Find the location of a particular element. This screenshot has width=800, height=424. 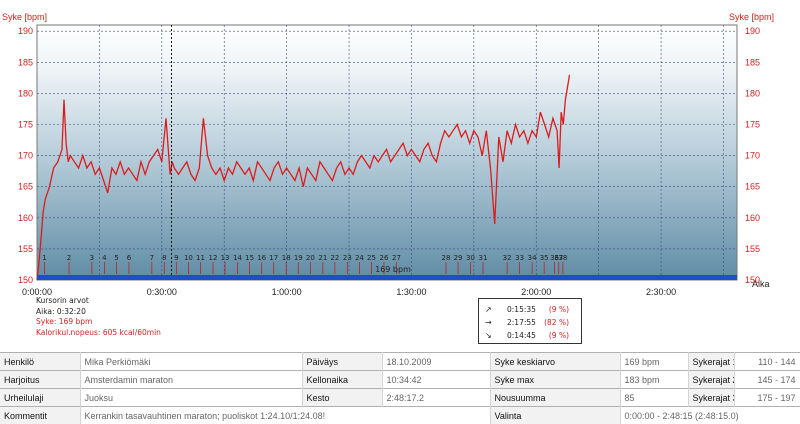

hr-zone3-label: Sykerajat 3 is located at coordinates (711, 397).